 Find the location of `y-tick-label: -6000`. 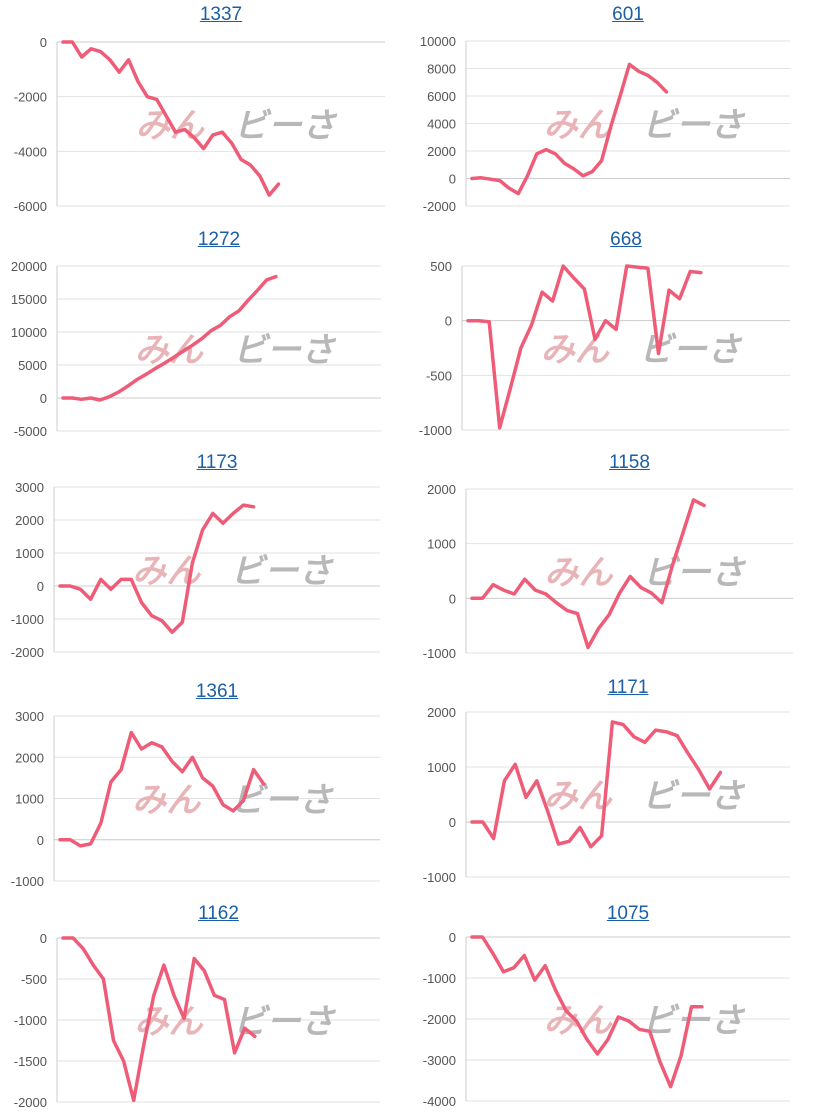

y-tick-label: -6000 is located at coordinates (30, 206).